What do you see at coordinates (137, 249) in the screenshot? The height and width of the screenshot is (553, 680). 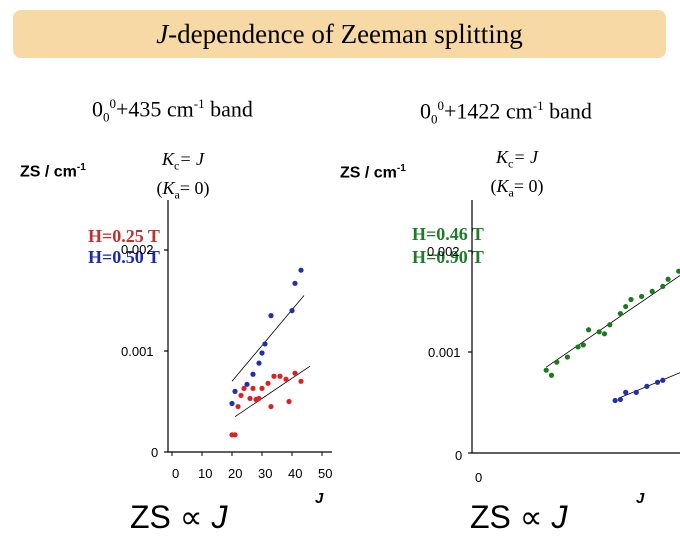 I see `left-y-tick-0.002: 0.002` at bounding box center [137, 249].